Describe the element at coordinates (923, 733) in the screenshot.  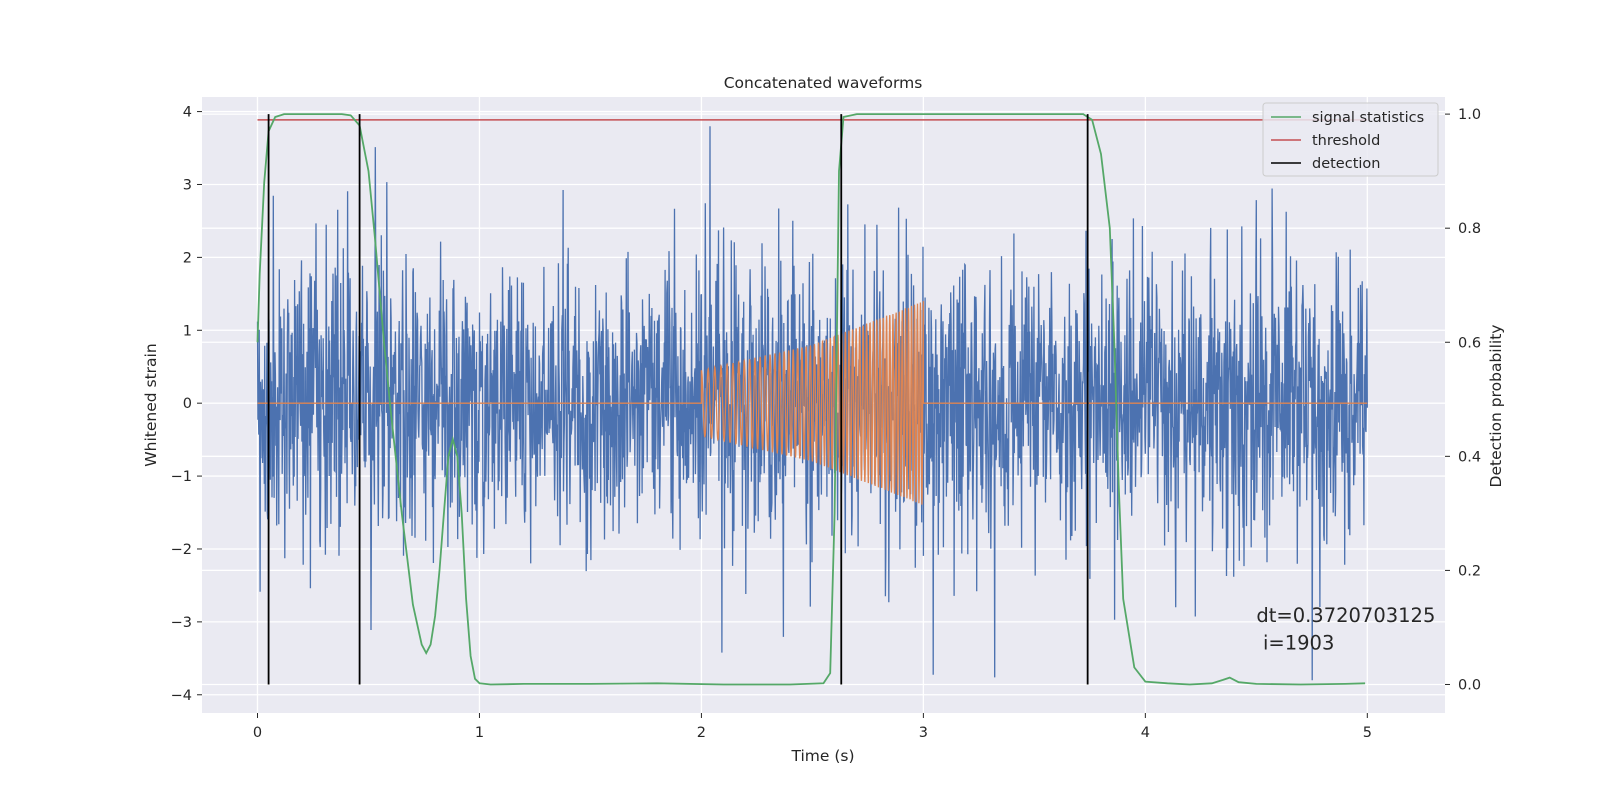
I see `x-tick-label: 3` at that location.